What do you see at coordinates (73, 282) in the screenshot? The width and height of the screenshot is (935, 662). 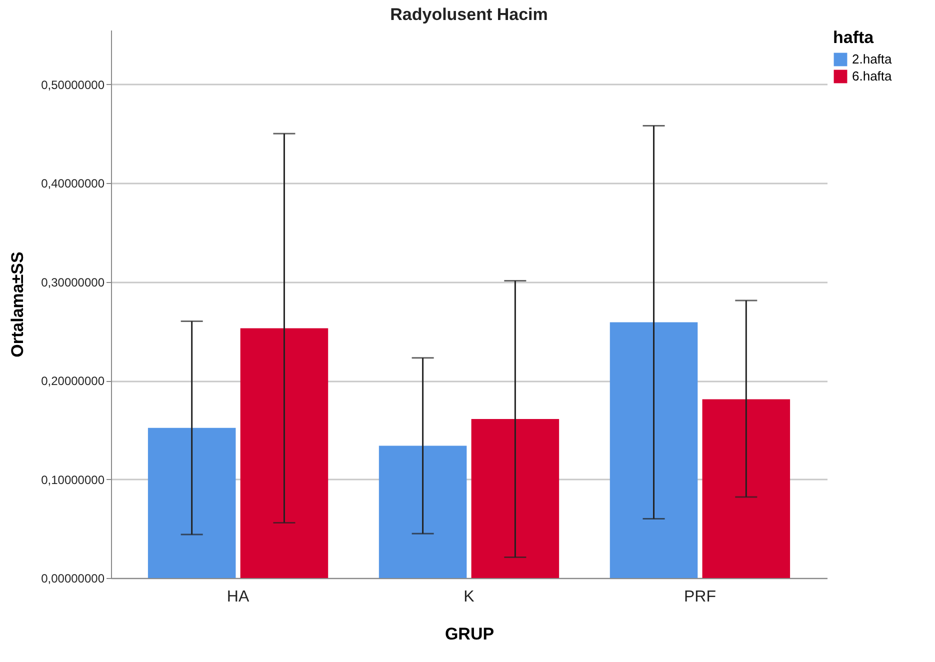 I see `y-tick-label: 0,30000000` at bounding box center [73, 282].